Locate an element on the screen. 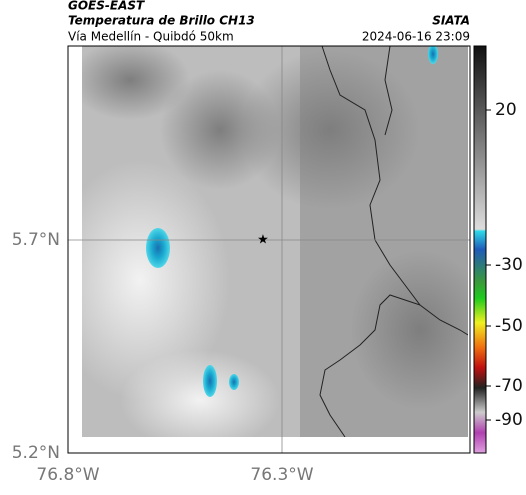  source: GOES-EAST is located at coordinates (106, 6).